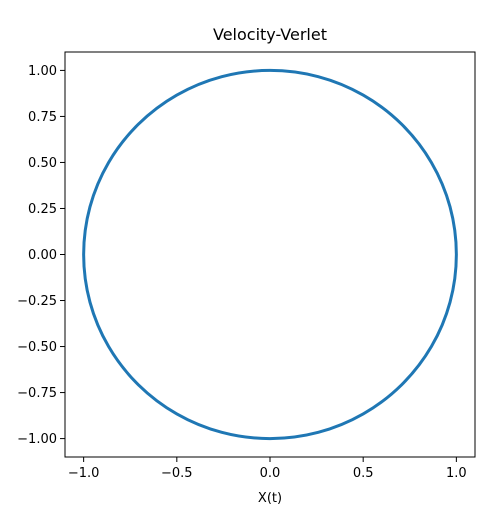 This screenshot has height=511, width=493. What do you see at coordinates (37, 347) in the screenshot?
I see `y-tick-label: −0.50` at bounding box center [37, 347].